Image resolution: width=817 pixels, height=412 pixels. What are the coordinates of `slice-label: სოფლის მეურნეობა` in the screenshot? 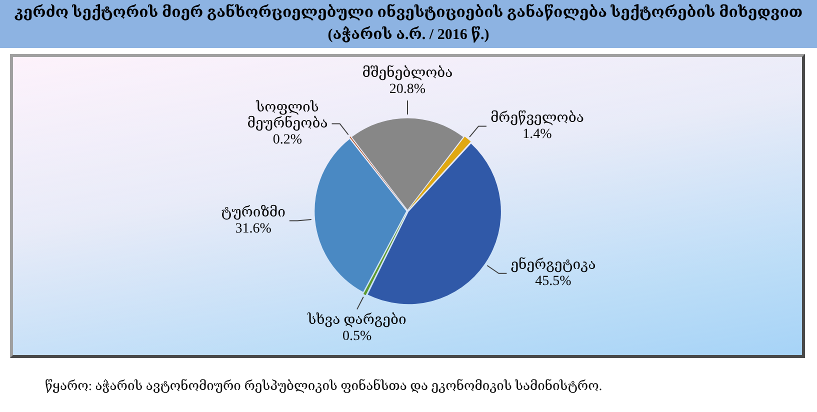 It's located at (287, 115).